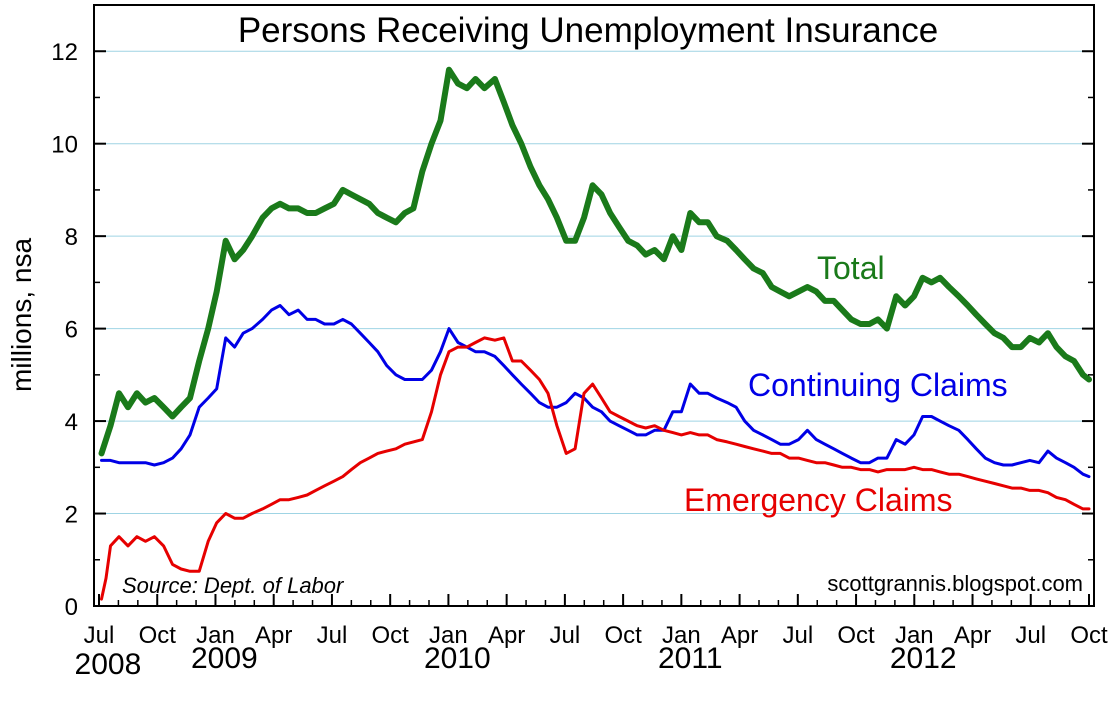  I want to click on year-labels: 2008 2009 2010 2011 2012, so click(516, 661).